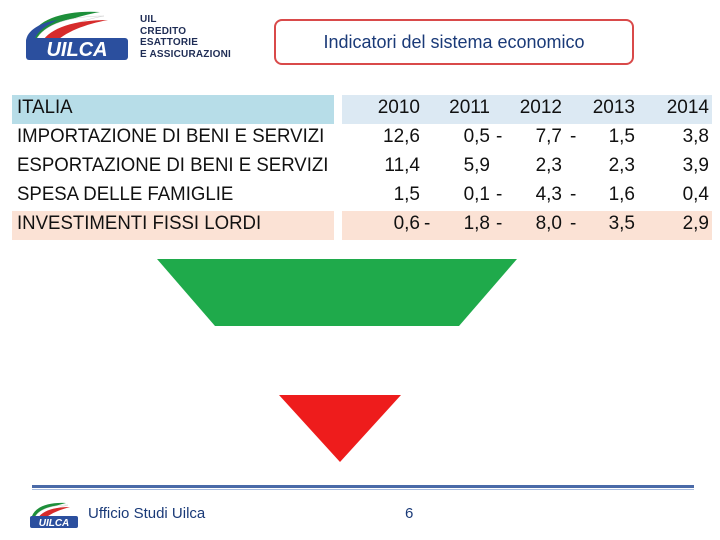  Describe the element at coordinates (337, 292) in the screenshot. I see `green-trapezoid-shape` at that location.